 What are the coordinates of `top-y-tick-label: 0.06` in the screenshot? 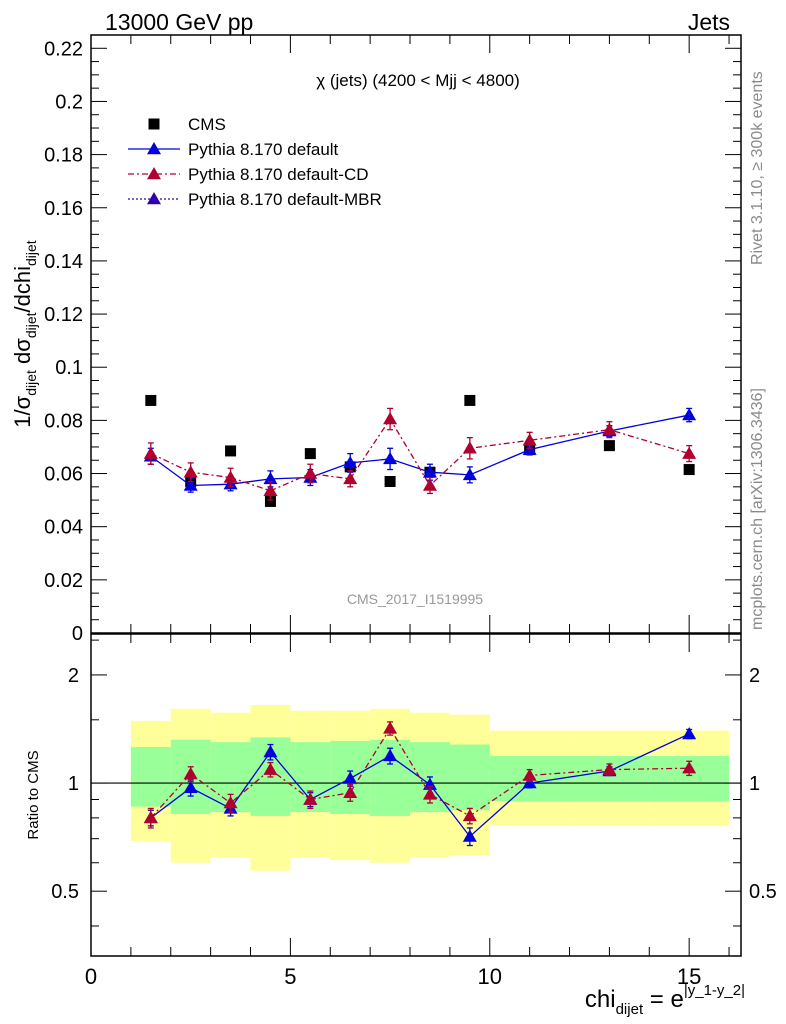 It's located at (63, 475).